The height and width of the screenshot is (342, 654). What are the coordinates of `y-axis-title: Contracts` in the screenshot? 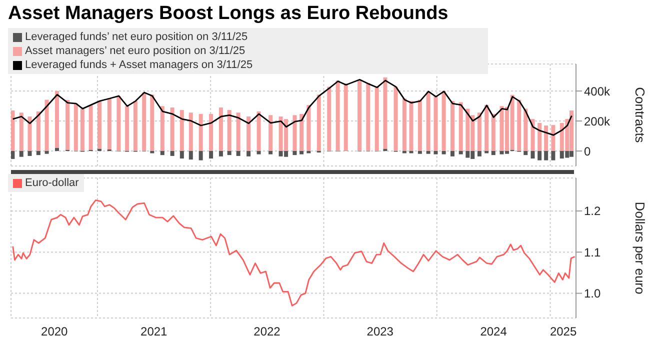 It's located at (640, 115).